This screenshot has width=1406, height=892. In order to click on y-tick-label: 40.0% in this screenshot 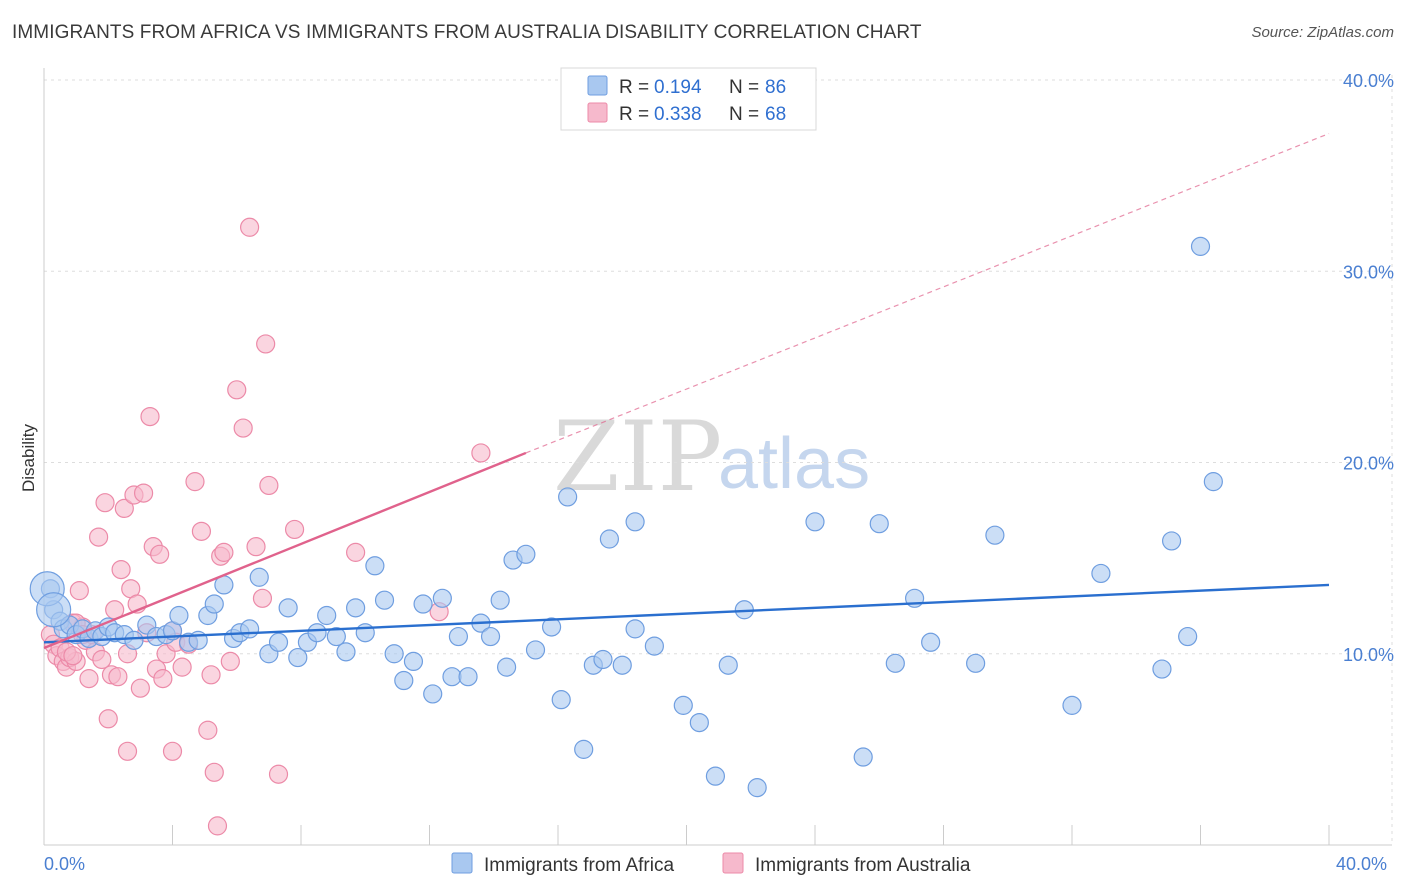, I will do `click(1368, 81)`.